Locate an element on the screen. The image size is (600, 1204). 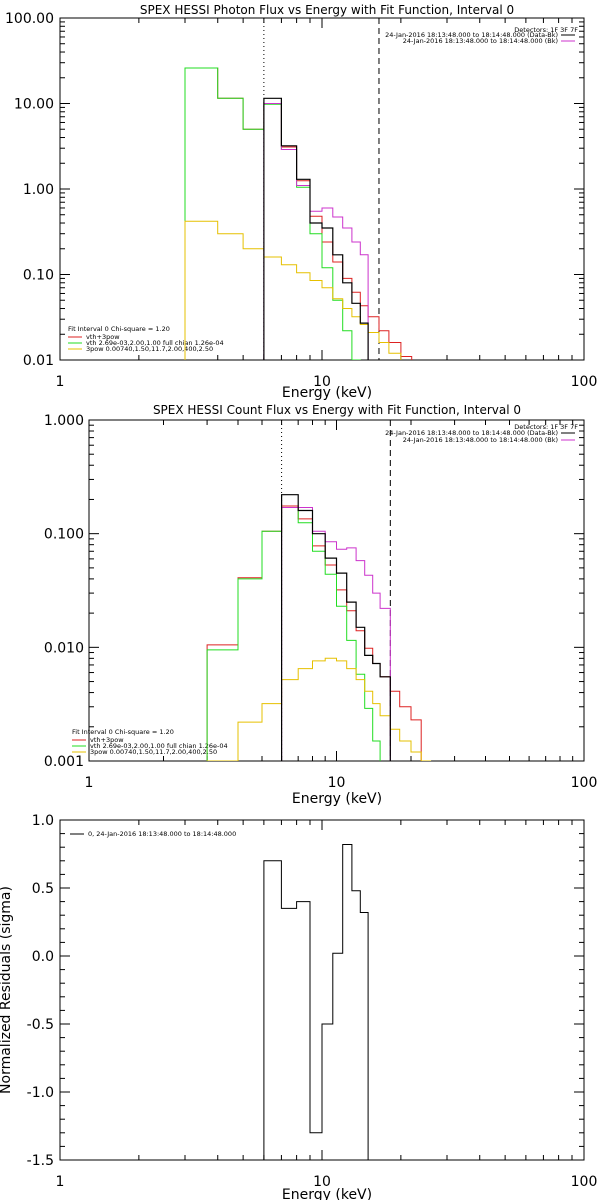
y-tick-label: 100.00 is located at coordinates (29, 19).